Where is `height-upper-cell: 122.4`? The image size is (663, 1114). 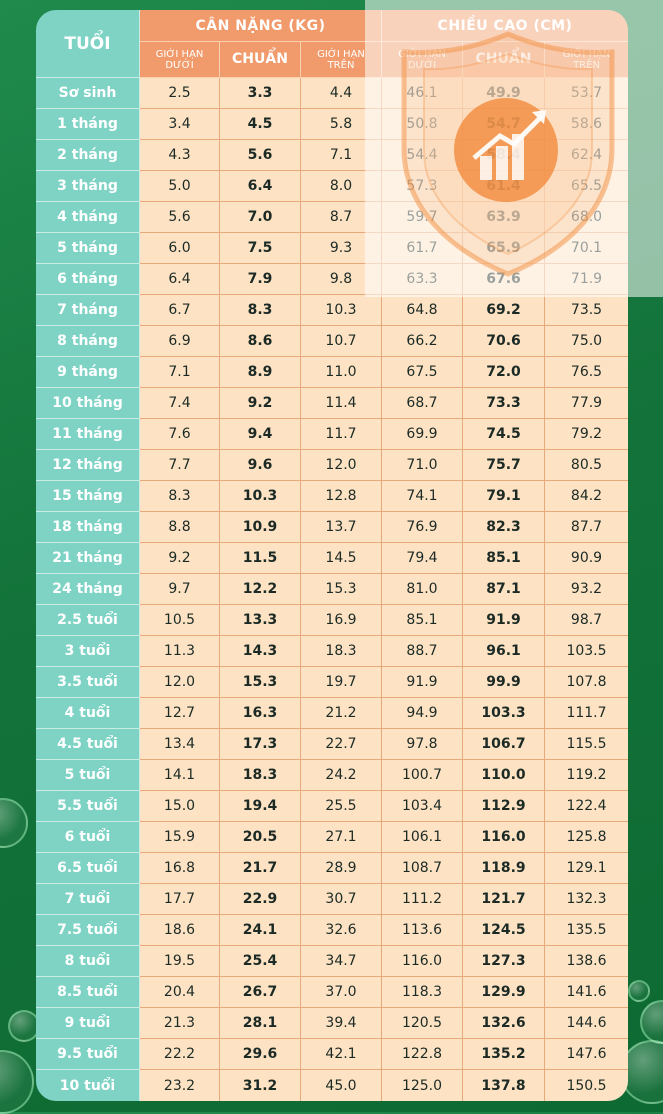
height-upper-cell: 122.4 is located at coordinates (586, 806).